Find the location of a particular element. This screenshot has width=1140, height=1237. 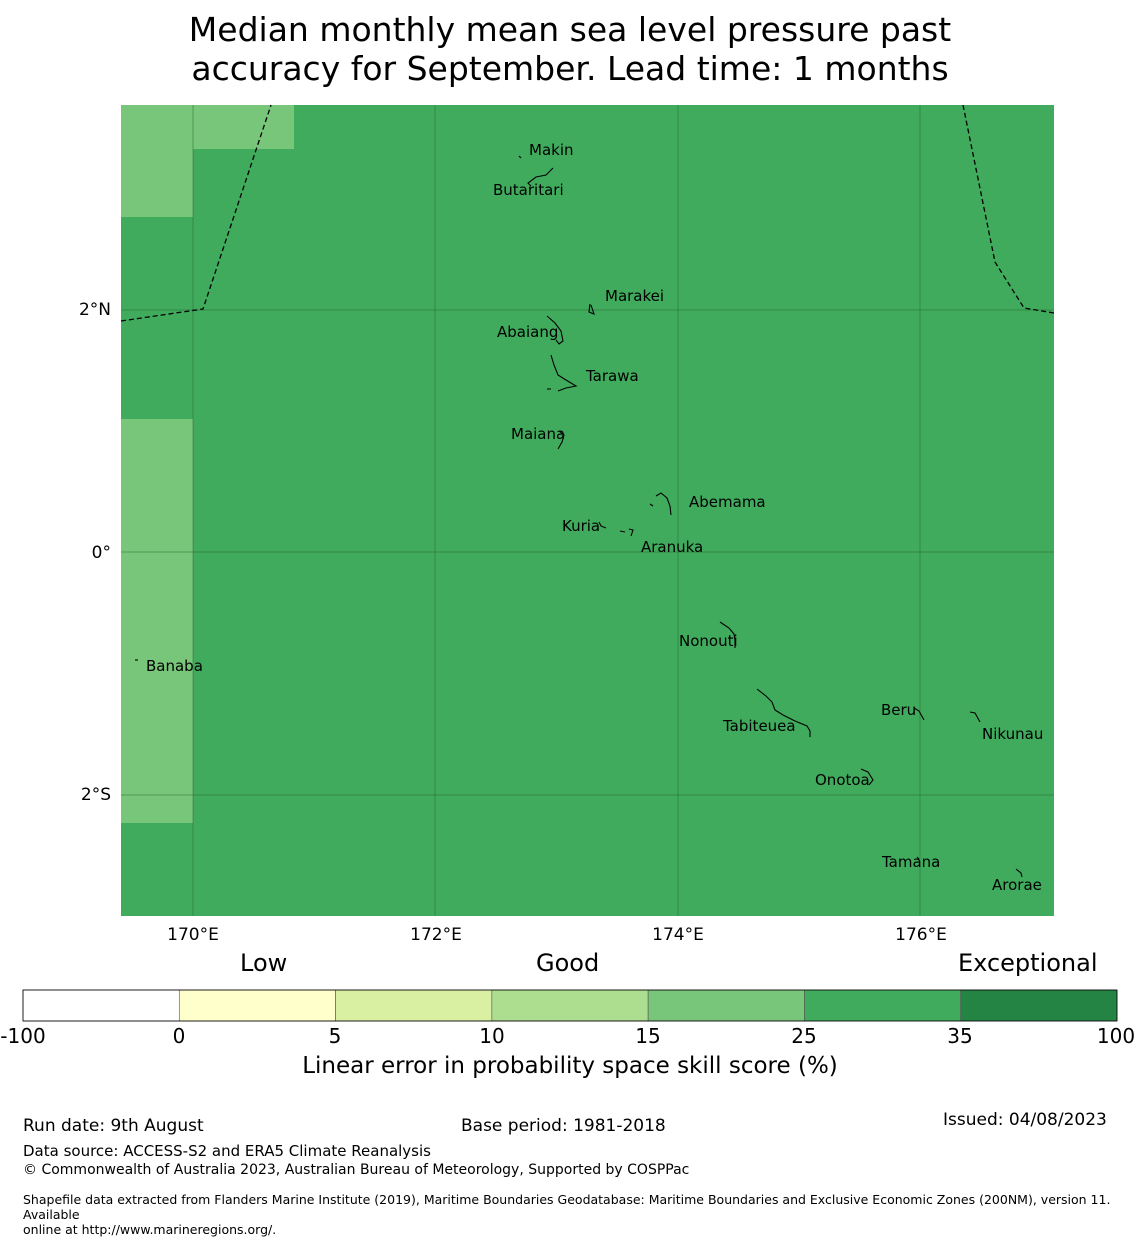

island-shape-tabiteuea is located at coordinates (783, 712).